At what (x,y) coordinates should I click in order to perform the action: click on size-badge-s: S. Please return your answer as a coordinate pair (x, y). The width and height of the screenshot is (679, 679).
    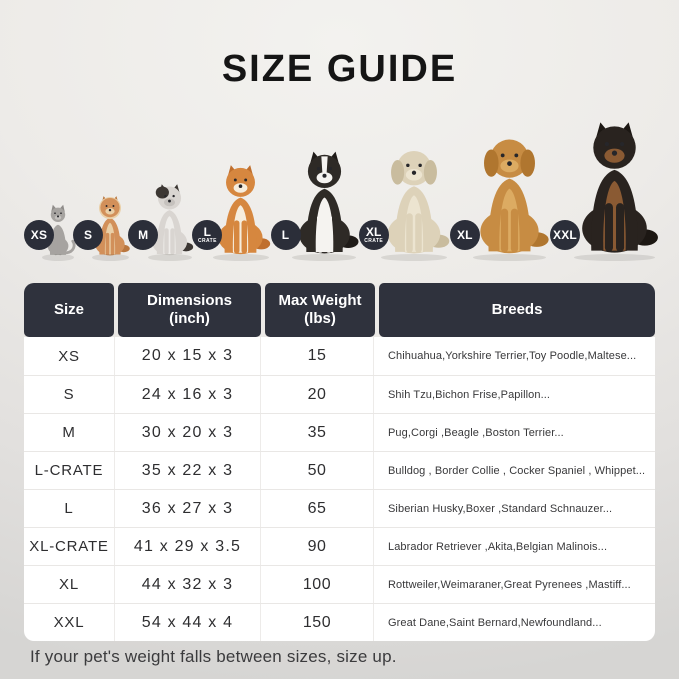
    Looking at the image, I should click on (88, 235).